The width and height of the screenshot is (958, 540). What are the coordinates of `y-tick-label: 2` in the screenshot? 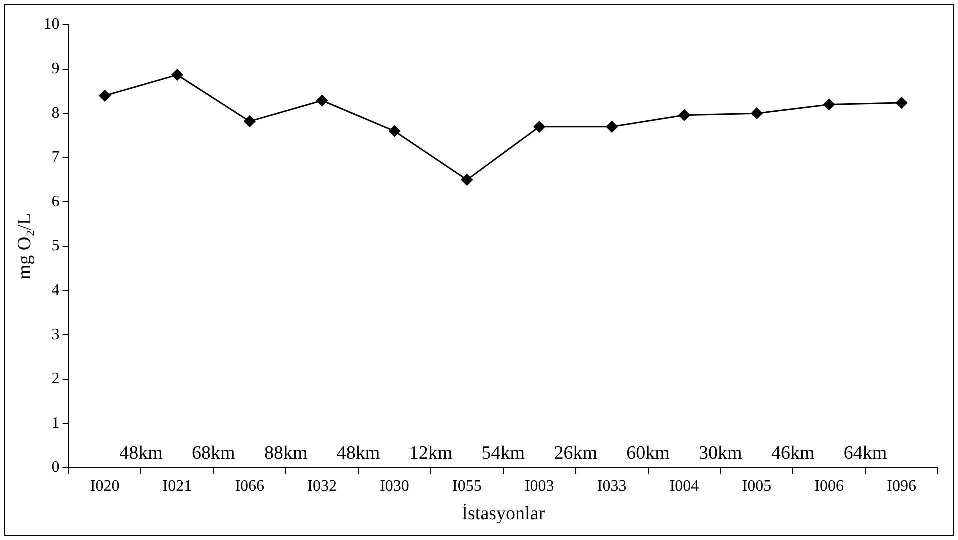 It's located at (56, 379).